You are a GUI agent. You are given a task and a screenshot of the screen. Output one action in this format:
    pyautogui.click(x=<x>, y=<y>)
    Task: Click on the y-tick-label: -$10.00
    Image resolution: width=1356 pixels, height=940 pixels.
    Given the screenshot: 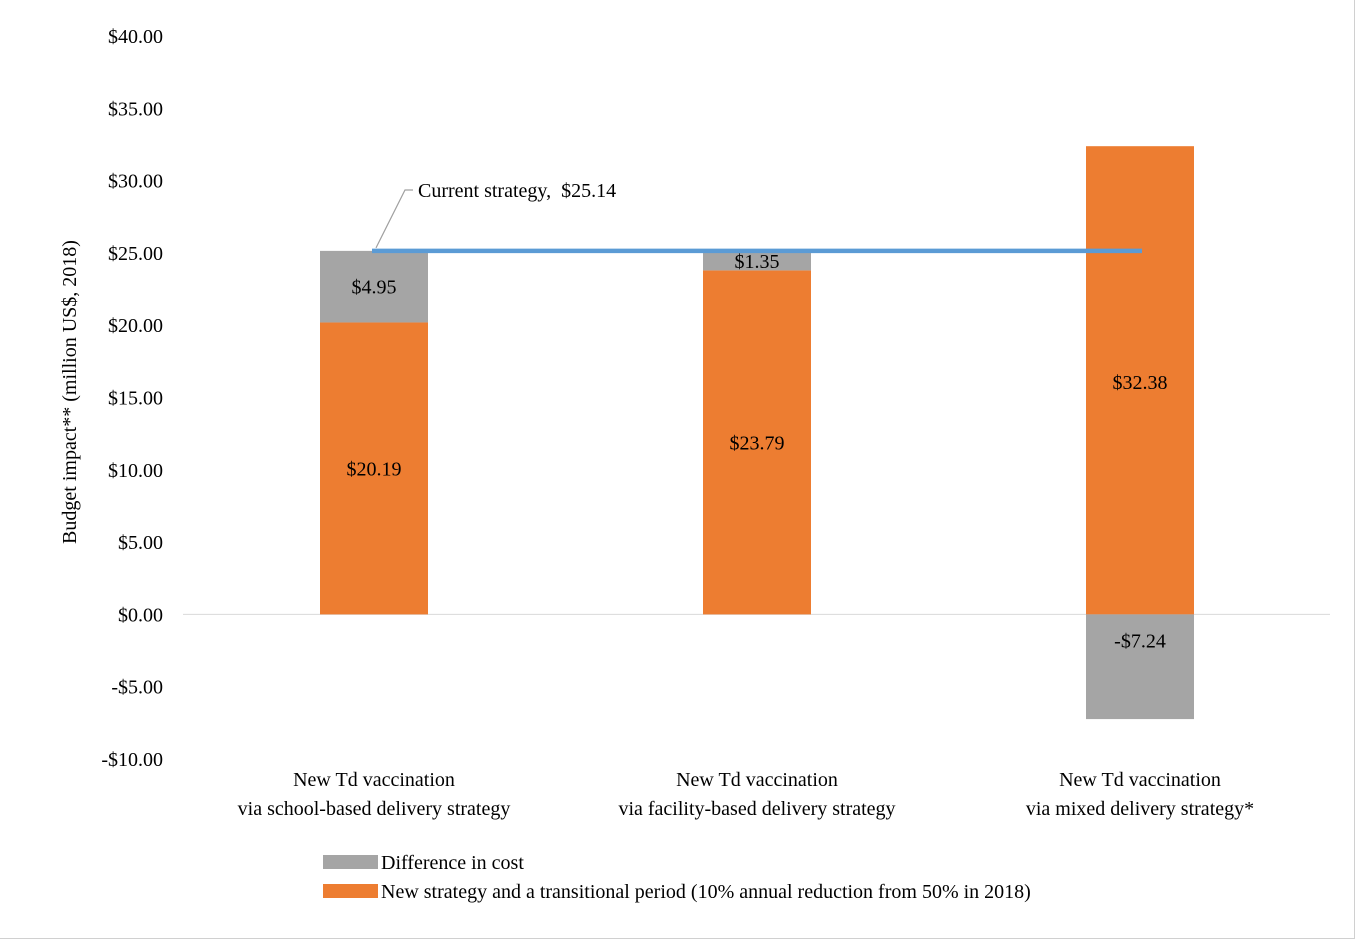 What is the action you would take?
    pyautogui.click(x=132, y=760)
    